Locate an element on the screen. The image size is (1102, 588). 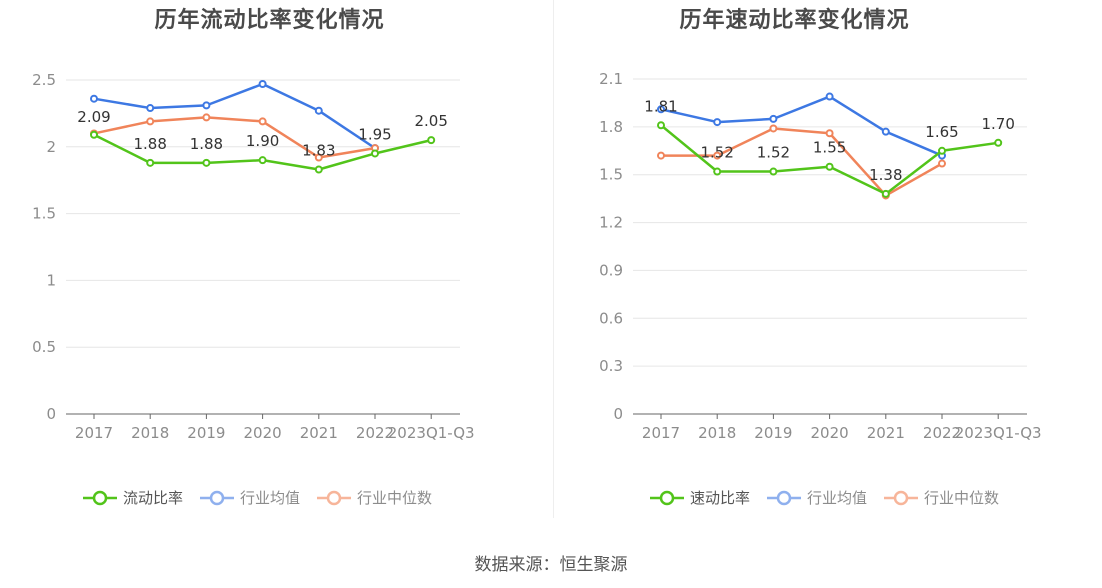
y-tick-label: 2.5 is located at coordinates (44, 80).